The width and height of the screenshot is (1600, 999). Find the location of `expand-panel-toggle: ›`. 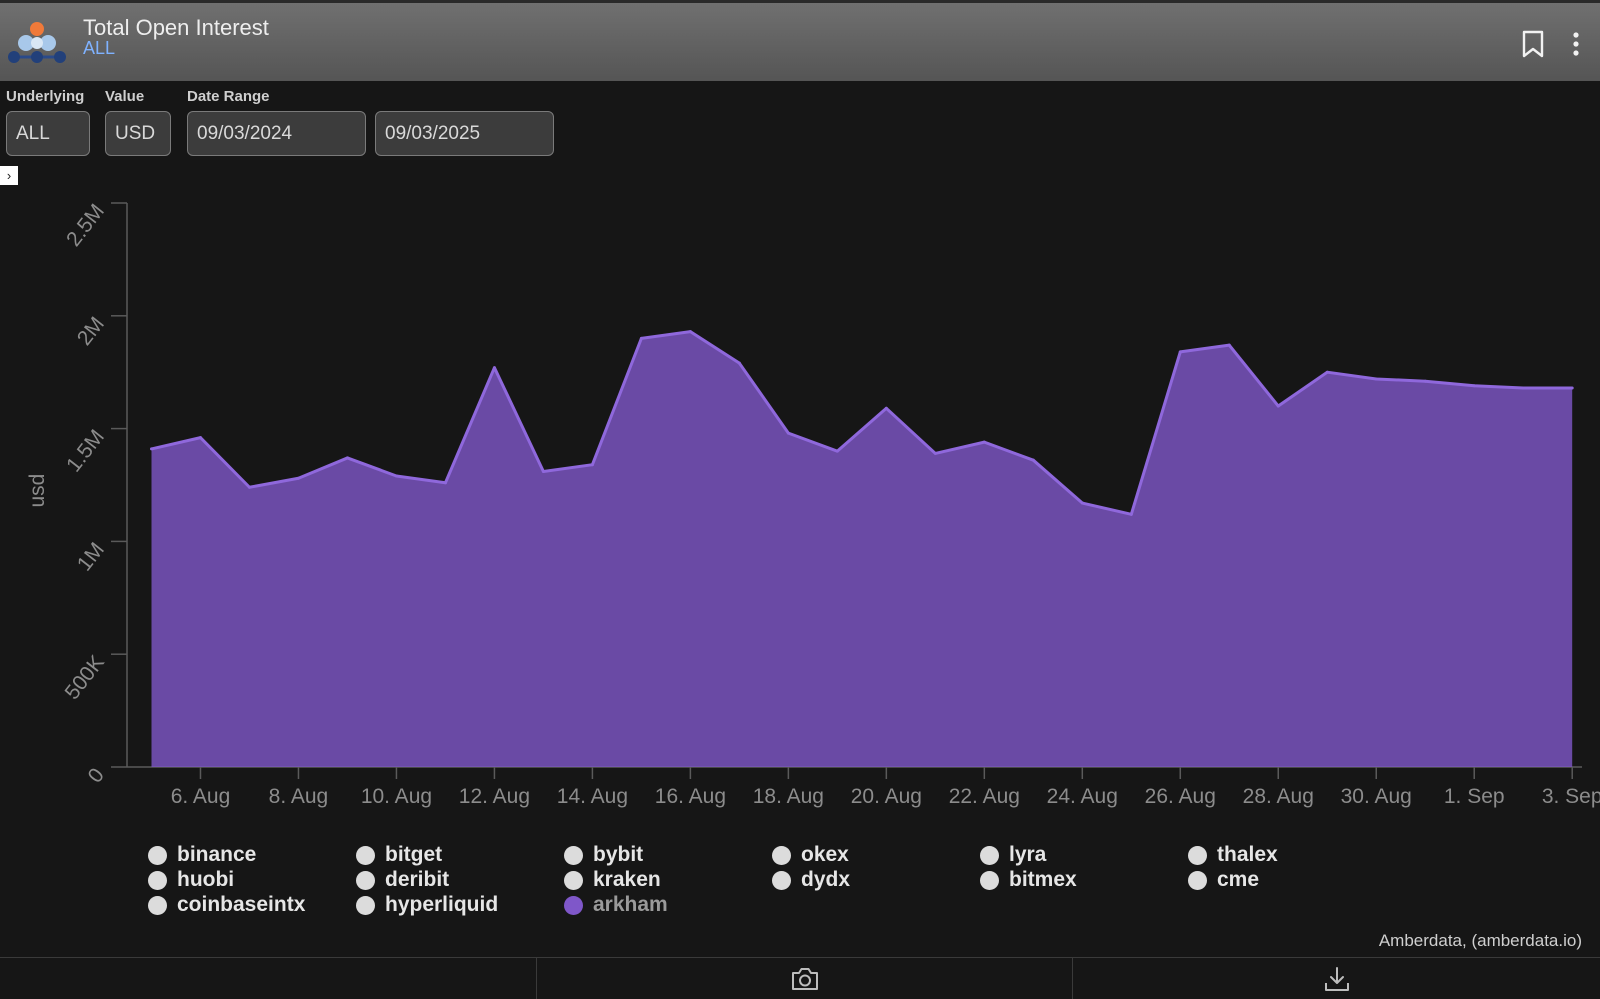

expand-panel-toggle: › is located at coordinates (9, 175).